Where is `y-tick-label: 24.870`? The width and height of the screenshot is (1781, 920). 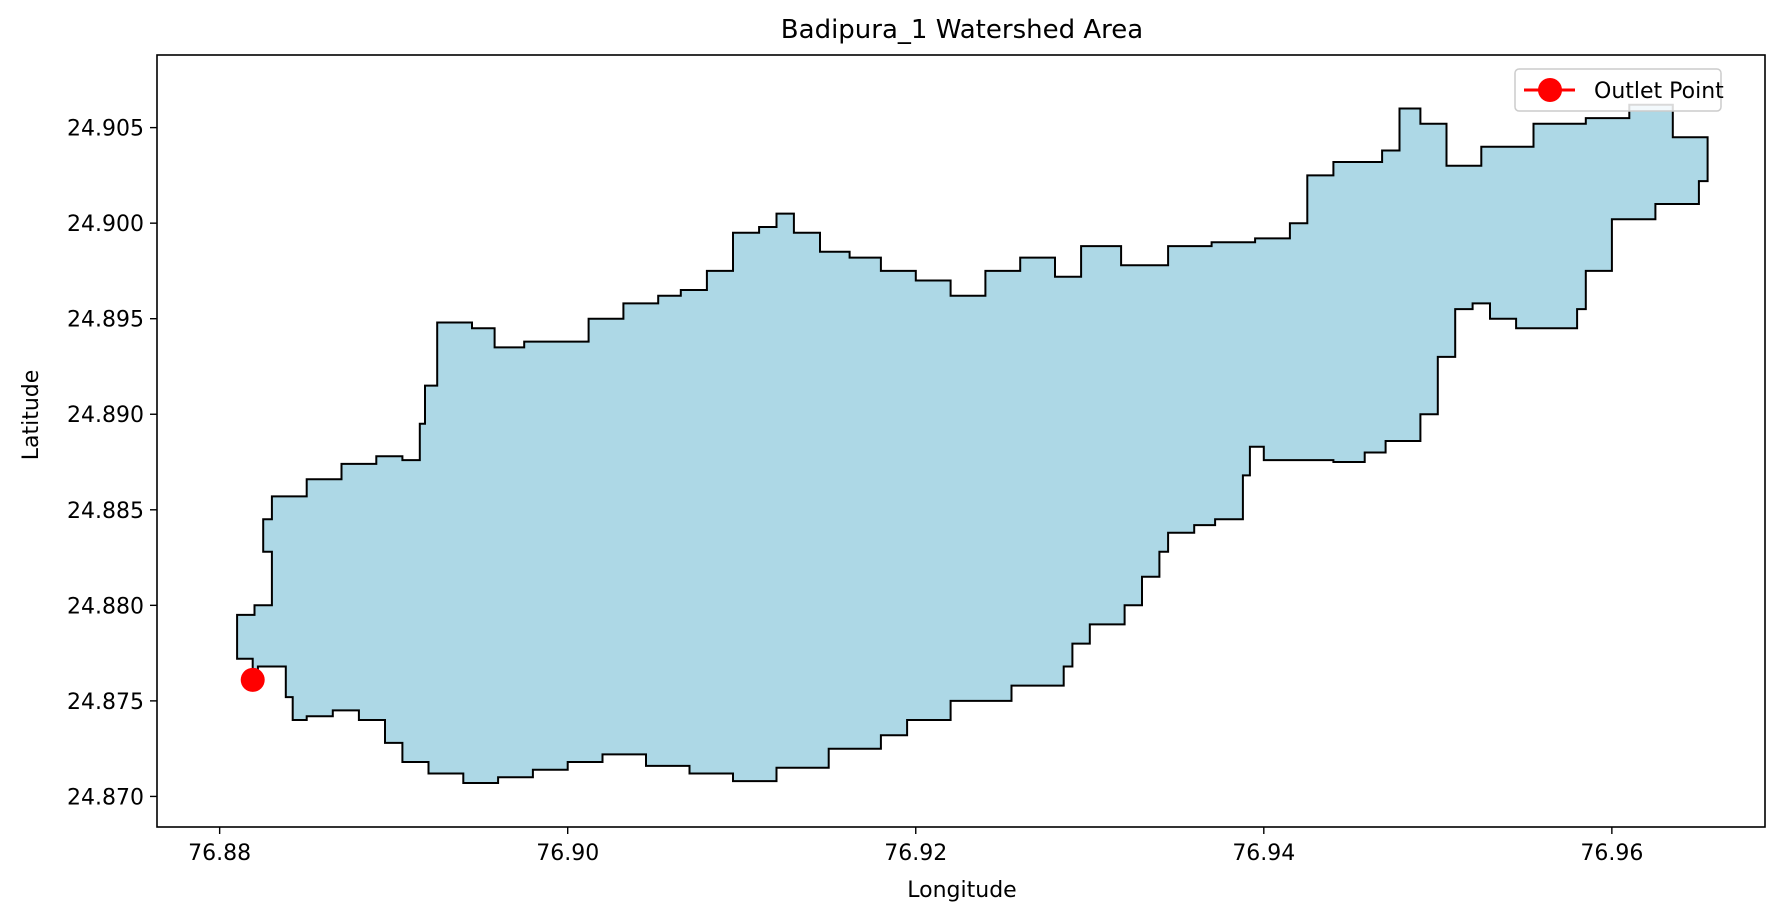 y-tick-label: 24.870 is located at coordinates (105, 797).